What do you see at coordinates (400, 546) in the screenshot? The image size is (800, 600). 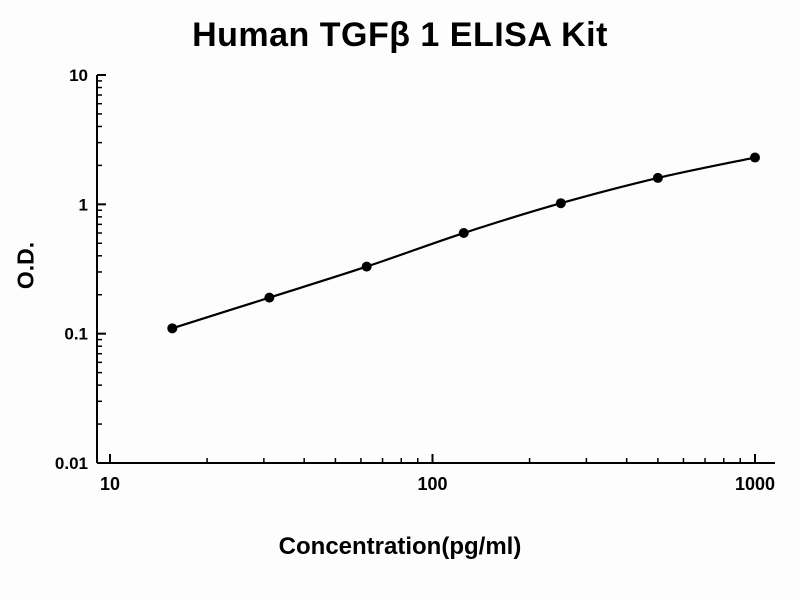 I see `x-axis-label: Concentration(pg/ml)` at bounding box center [400, 546].